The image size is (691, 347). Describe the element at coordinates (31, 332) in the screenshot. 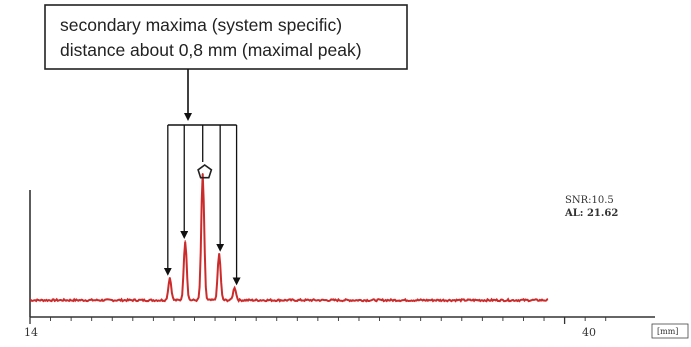

I see `x-tick-label-14: 14` at that location.